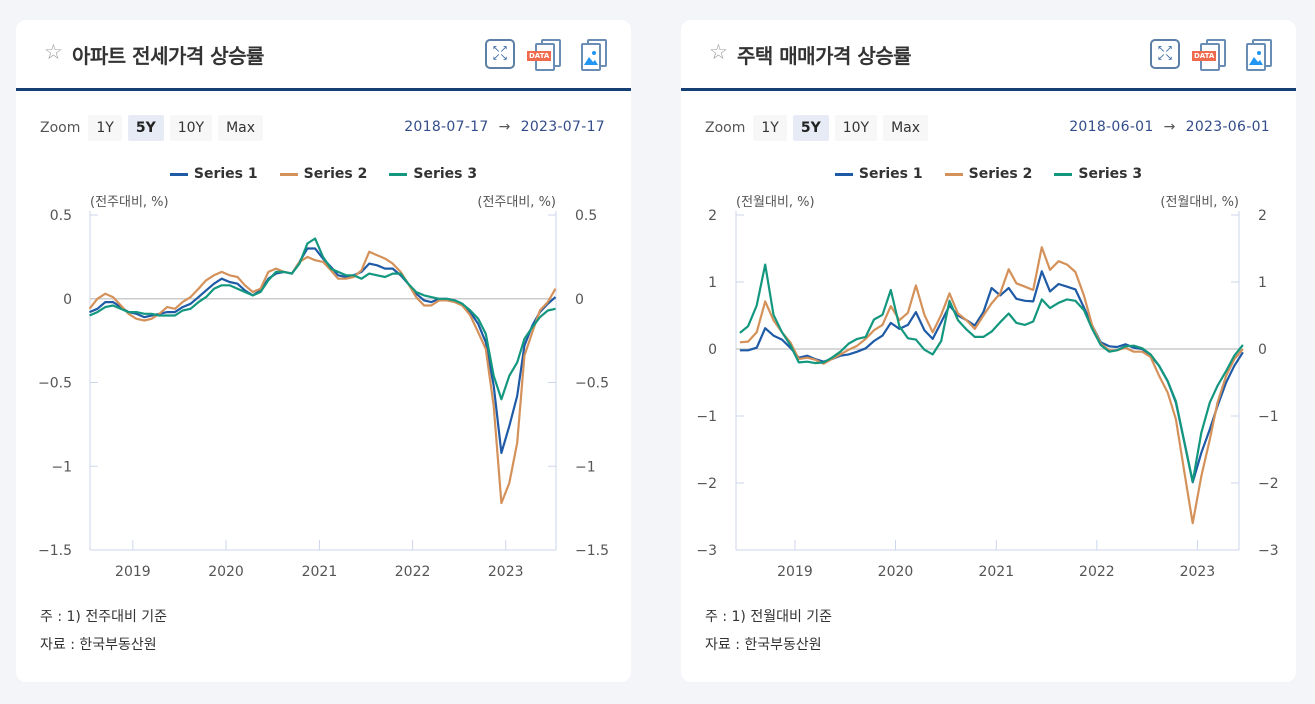  I want to click on range-from: 2018-07-17, so click(446, 127).